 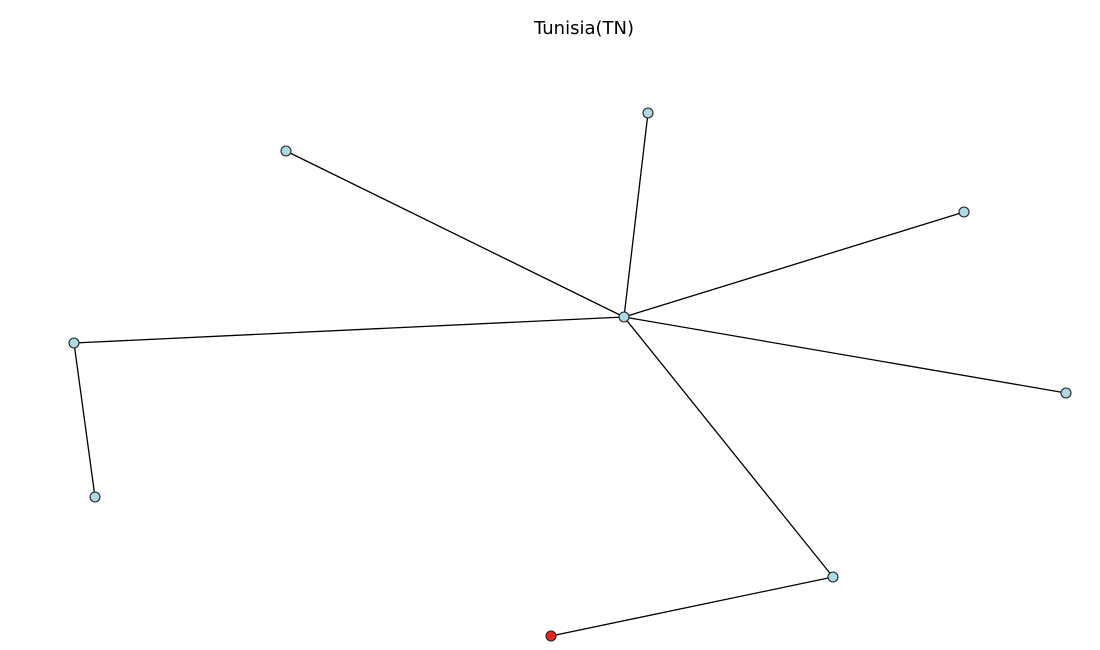 What do you see at coordinates (455, 234) in the screenshot?
I see `edge-hub-n-upper-left` at bounding box center [455, 234].